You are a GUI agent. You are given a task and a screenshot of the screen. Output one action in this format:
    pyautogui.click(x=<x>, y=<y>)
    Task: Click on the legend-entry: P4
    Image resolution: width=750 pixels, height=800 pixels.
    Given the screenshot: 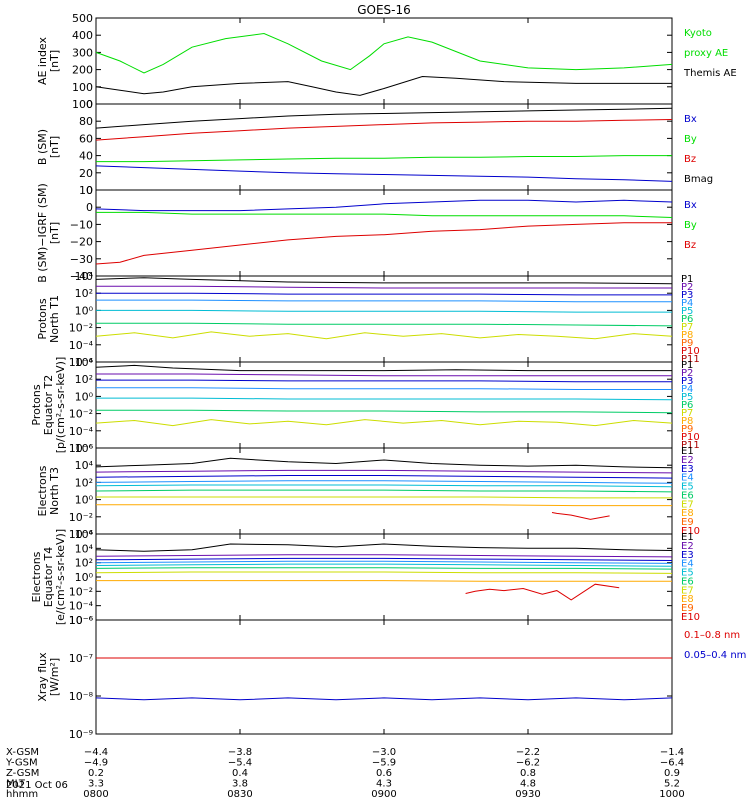 What is the action you would take?
    pyautogui.click(x=687, y=303)
    